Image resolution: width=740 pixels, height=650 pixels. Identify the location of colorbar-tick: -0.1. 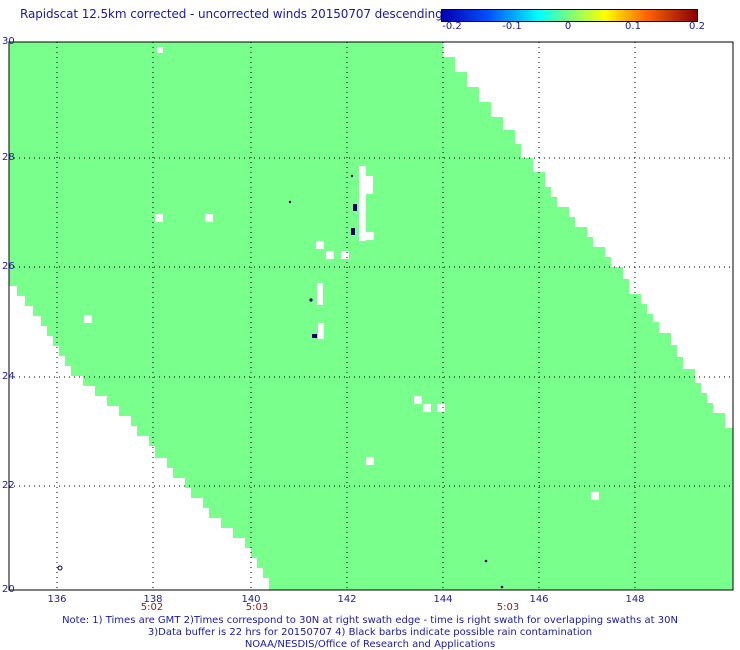
(512, 26).